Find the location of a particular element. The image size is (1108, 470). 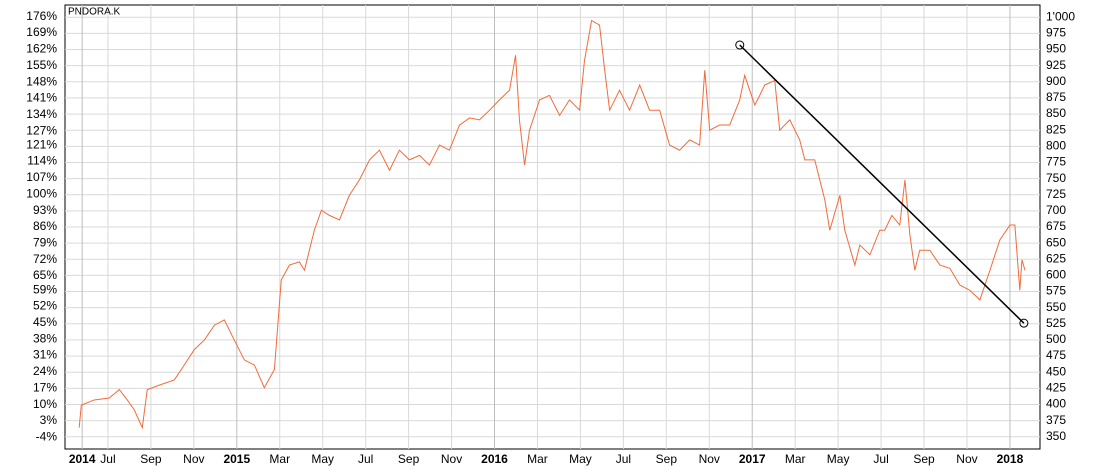

y2-tick-label: 875 is located at coordinates (1056, 97).